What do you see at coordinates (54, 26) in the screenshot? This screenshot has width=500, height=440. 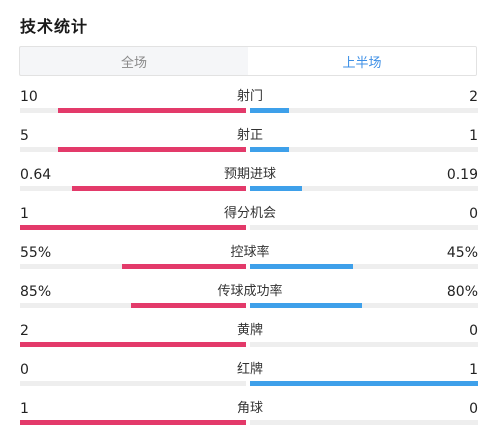 I see `page-title: 技术统计` at bounding box center [54, 26].